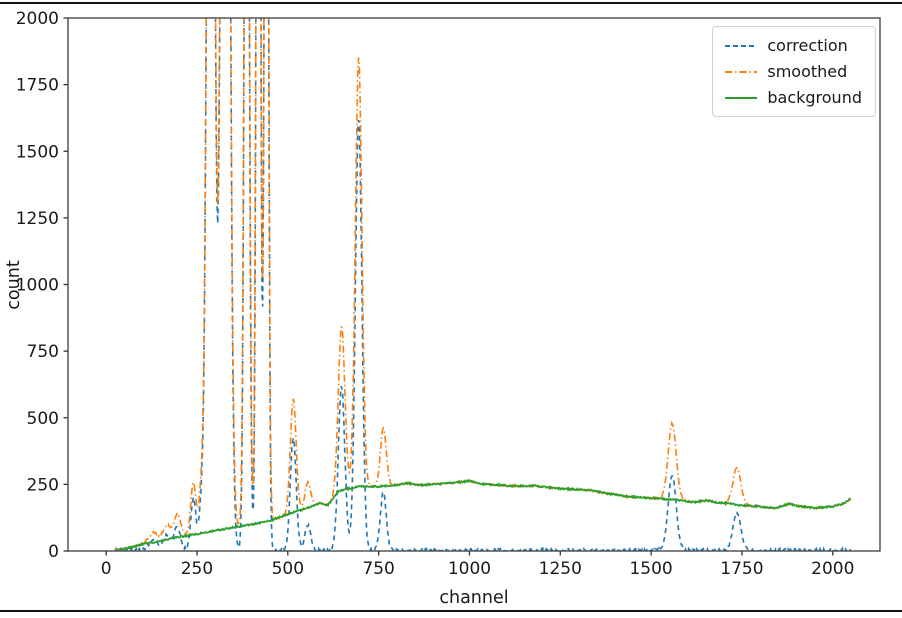  I want to click on y-tick-label: 500, so click(43, 419).